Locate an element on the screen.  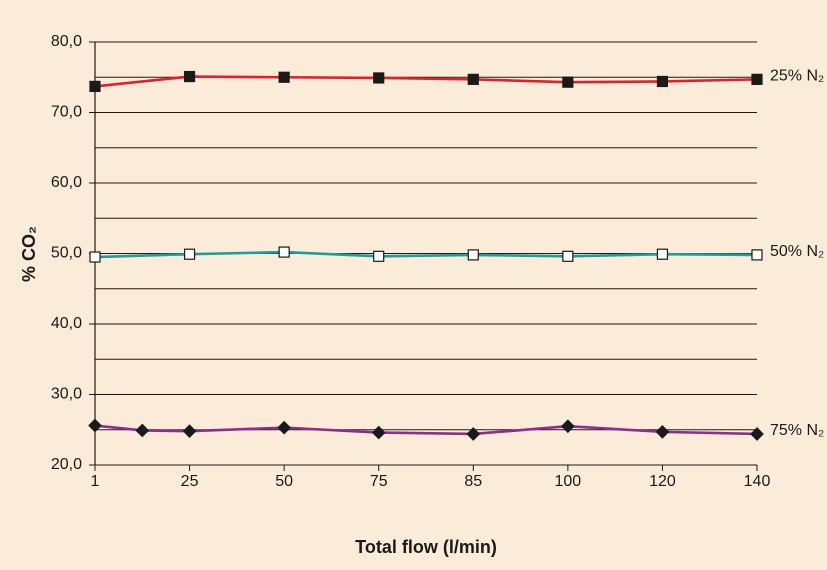
x-tick-label: 75 is located at coordinates (379, 481).